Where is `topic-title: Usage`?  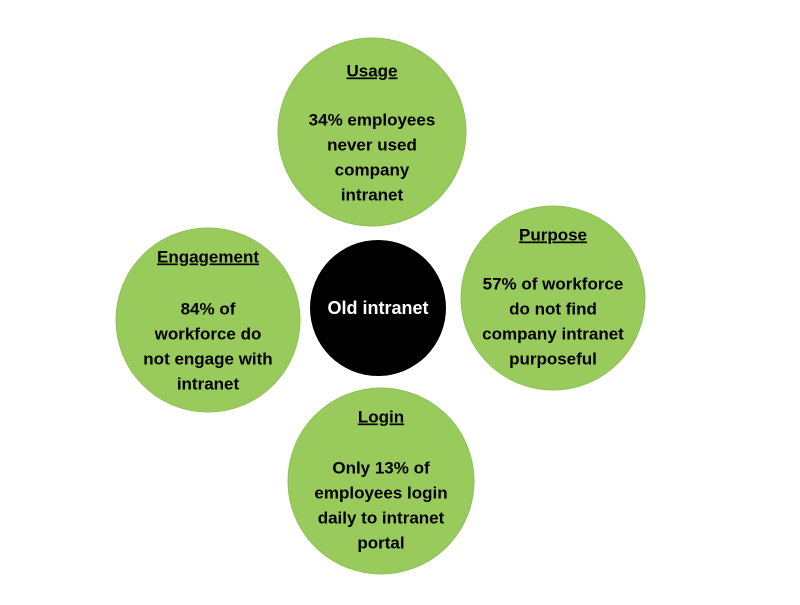
topic-title: Usage is located at coordinates (371, 70).